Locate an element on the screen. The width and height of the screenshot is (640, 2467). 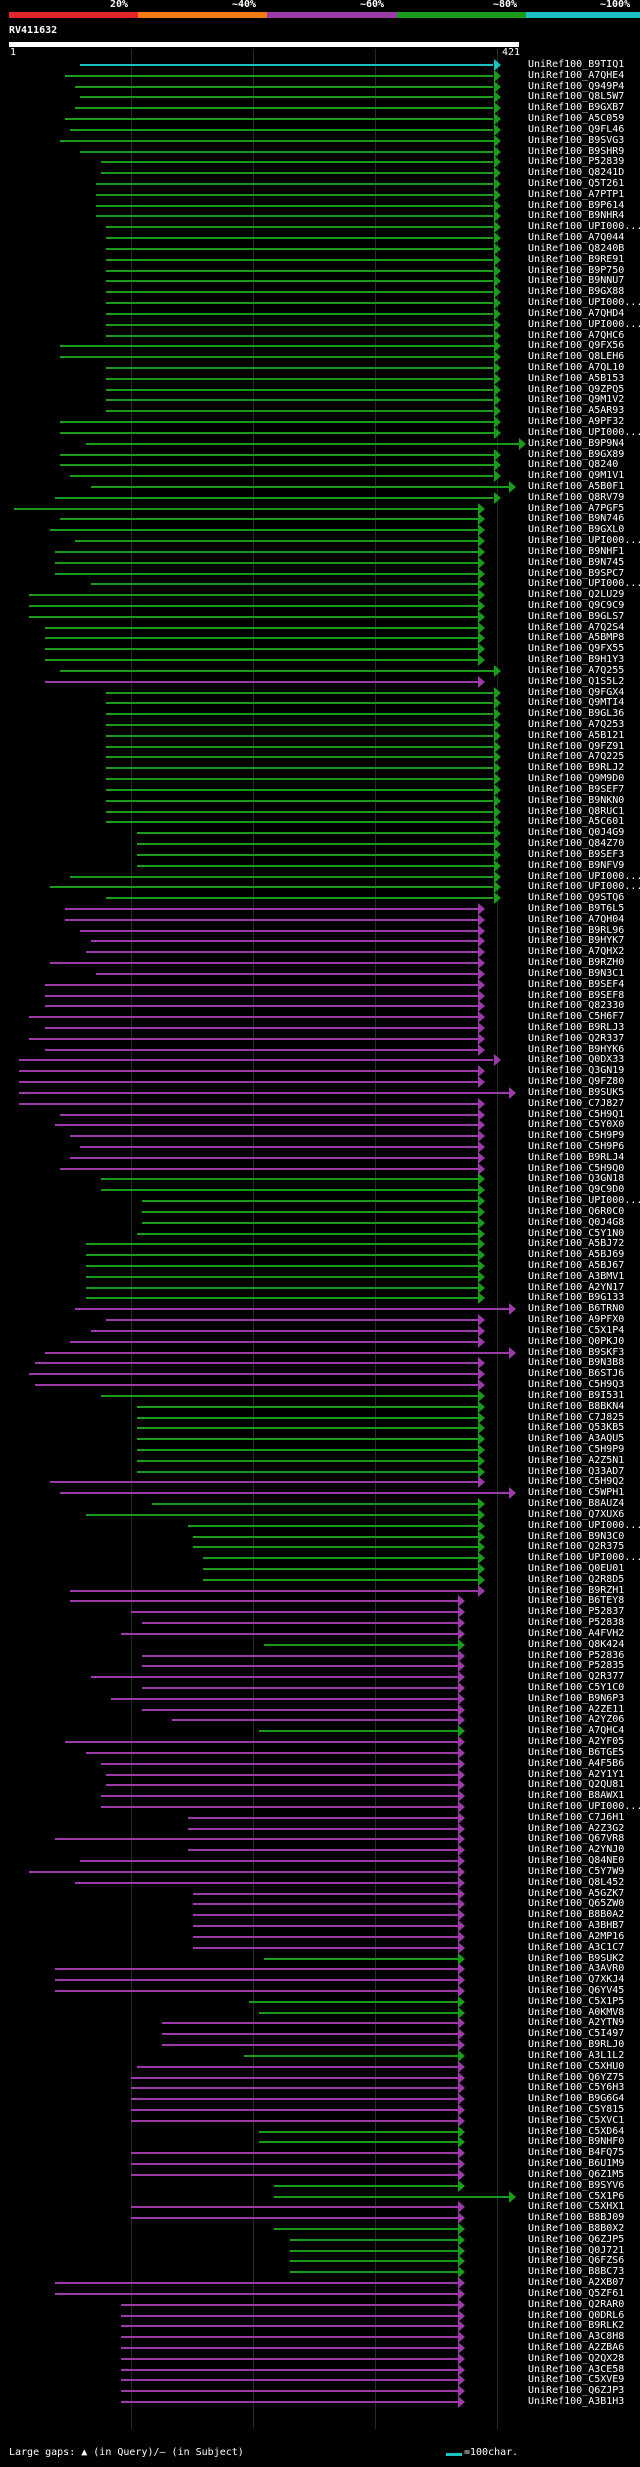
hit-label: UniRef100_A9PF32 is located at coordinates (576, 421).